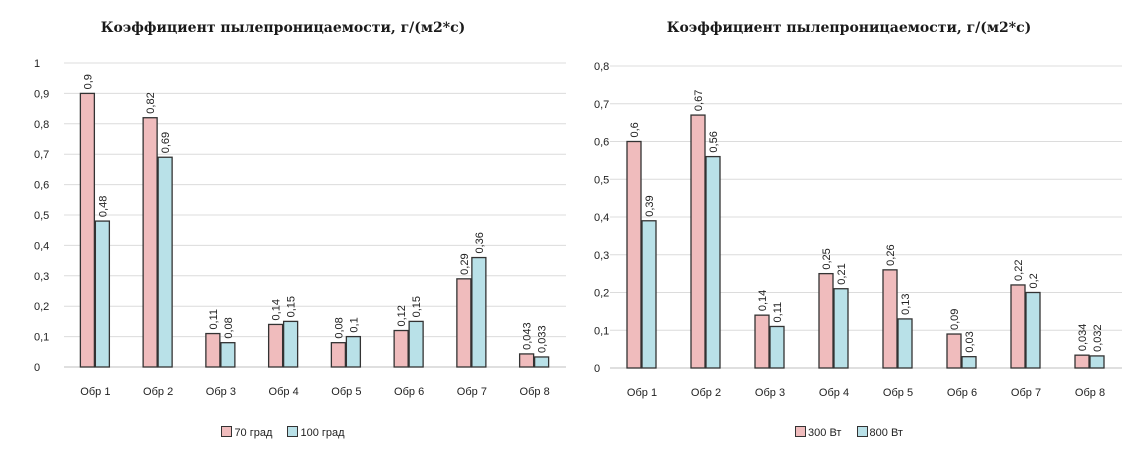 The image size is (1132, 455). Describe the element at coordinates (316, 432) in the screenshot. I see `legend-item-series-2: 100 град` at that location.